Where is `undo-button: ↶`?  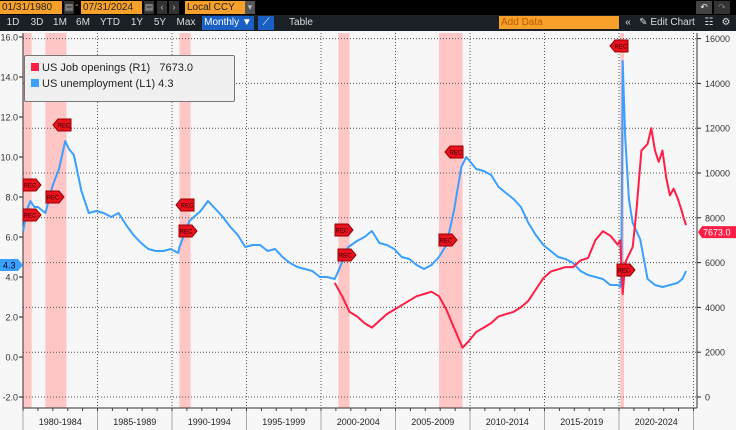
undo-button: ↶ is located at coordinates (704, 7).